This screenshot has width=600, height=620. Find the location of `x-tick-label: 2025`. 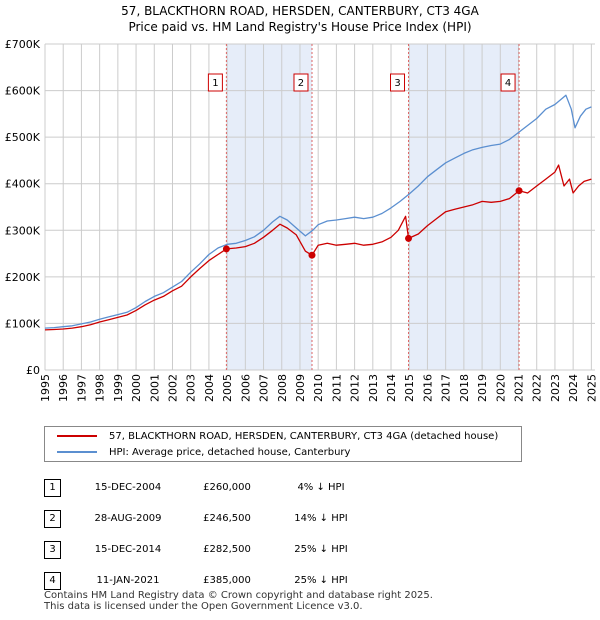

x-tick-label: 2025 is located at coordinates (591, 388).